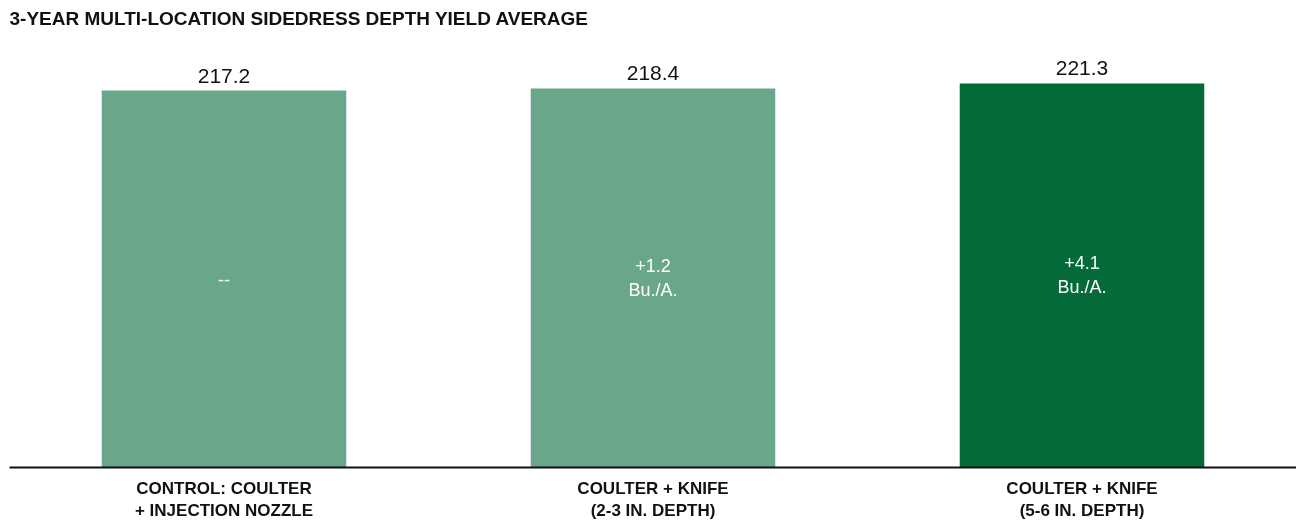 The width and height of the screenshot is (1296, 523). What do you see at coordinates (653, 499) in the screenshot?
I see `x-tick-label: COULTER + KNIFE (2-3 IN. DEPTH)` at bounding box center [653, 499].